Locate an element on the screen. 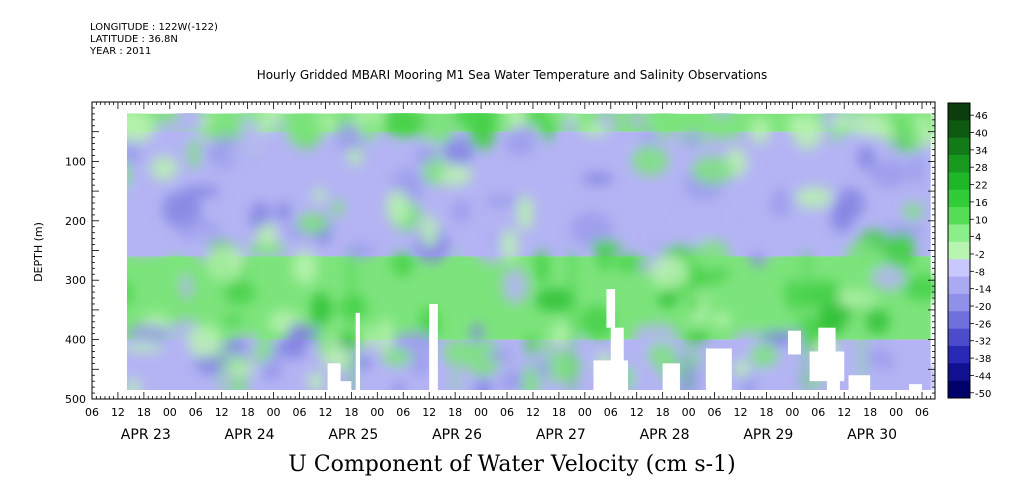 This screenshot has height=504, width=1009. colorbar-label: 34 is located at coordinates (981, 151).